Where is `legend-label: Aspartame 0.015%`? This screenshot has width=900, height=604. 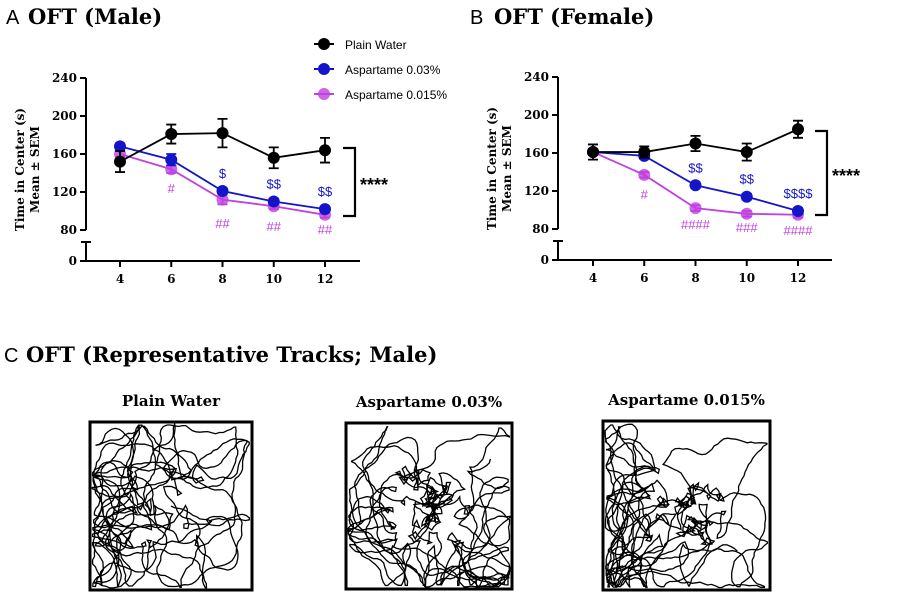 legend-label: Aspartame 0.015% is located at coordinates (396, 95).